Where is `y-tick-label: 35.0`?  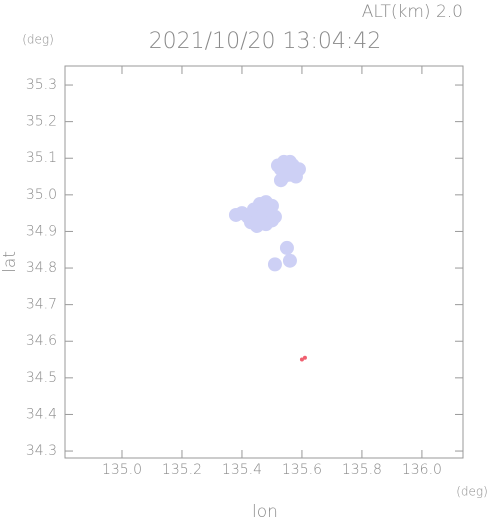 y-tick-label: 35.0 is located at coordinates (41, 195).